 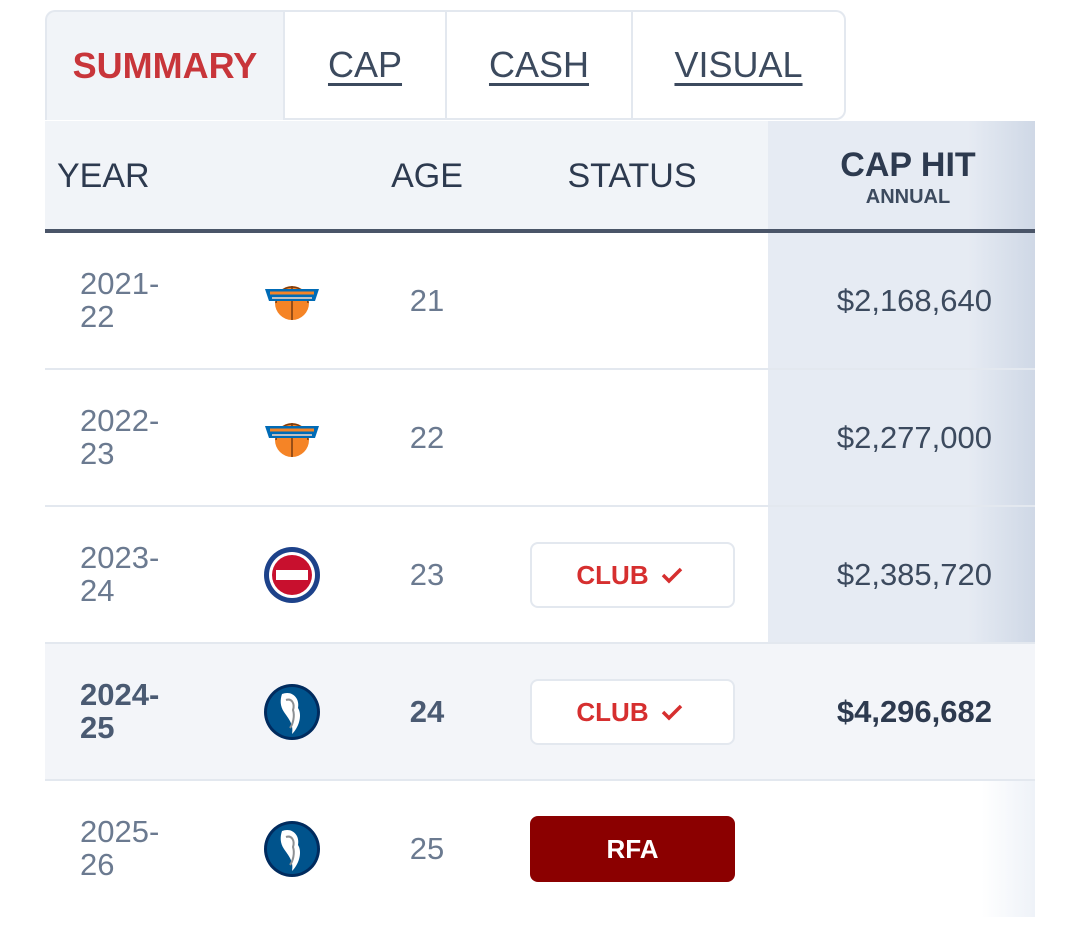 What do you see at coordinates (540, 65) in the screenshot?
I see `tab-cash: CASH` at bounding box center [540, 65].